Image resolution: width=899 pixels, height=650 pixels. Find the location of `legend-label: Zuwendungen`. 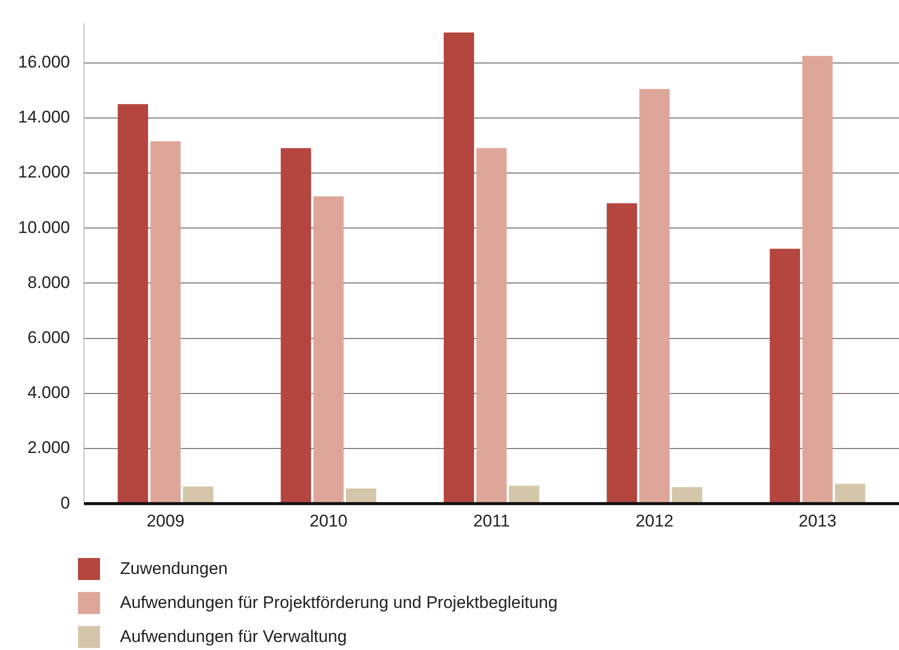

legend-label: Zuwendungen is located at coordinates (174, 569).